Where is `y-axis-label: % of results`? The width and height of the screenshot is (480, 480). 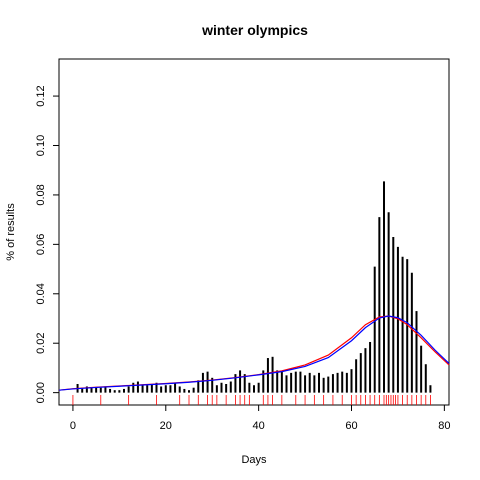 y-axis-label: % of results is located at coordinates (11, 232).